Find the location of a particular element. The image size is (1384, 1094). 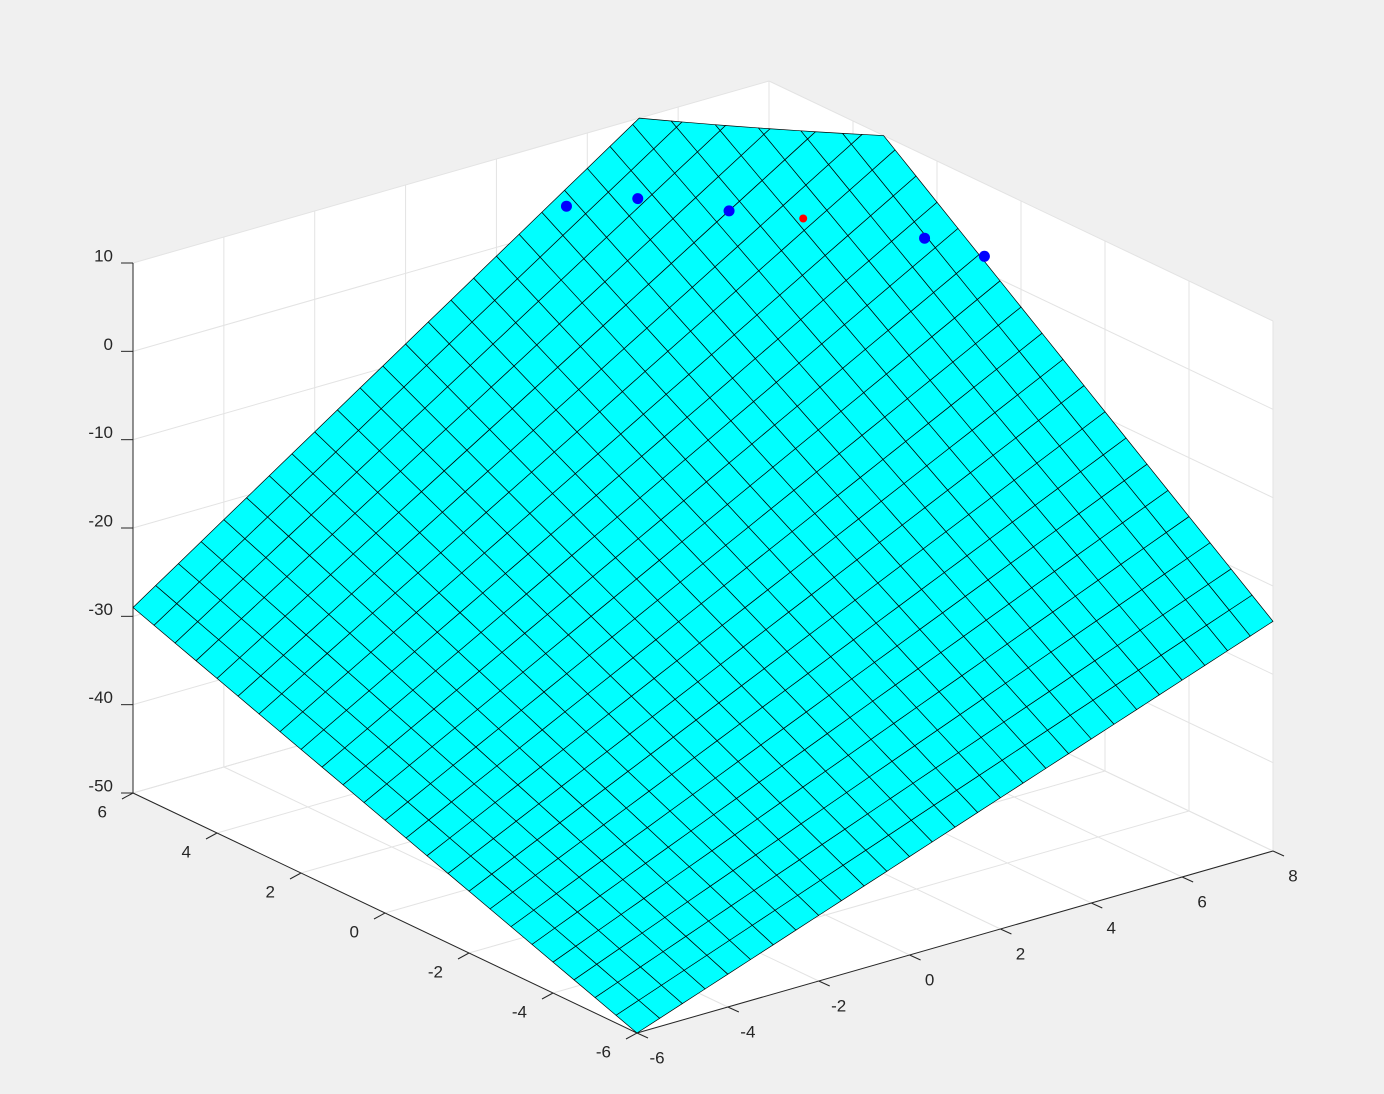

y-tick-label: -6 is located at coordinates (603, 1051).